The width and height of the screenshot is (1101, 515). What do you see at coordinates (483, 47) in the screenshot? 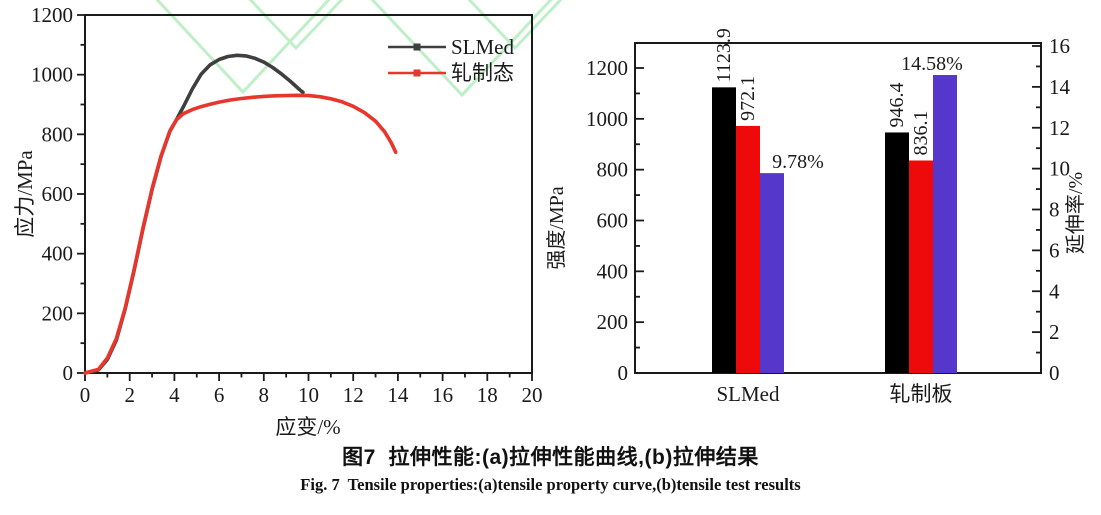
I see `legend-label: SLMed` at bounding box center [483, 47].